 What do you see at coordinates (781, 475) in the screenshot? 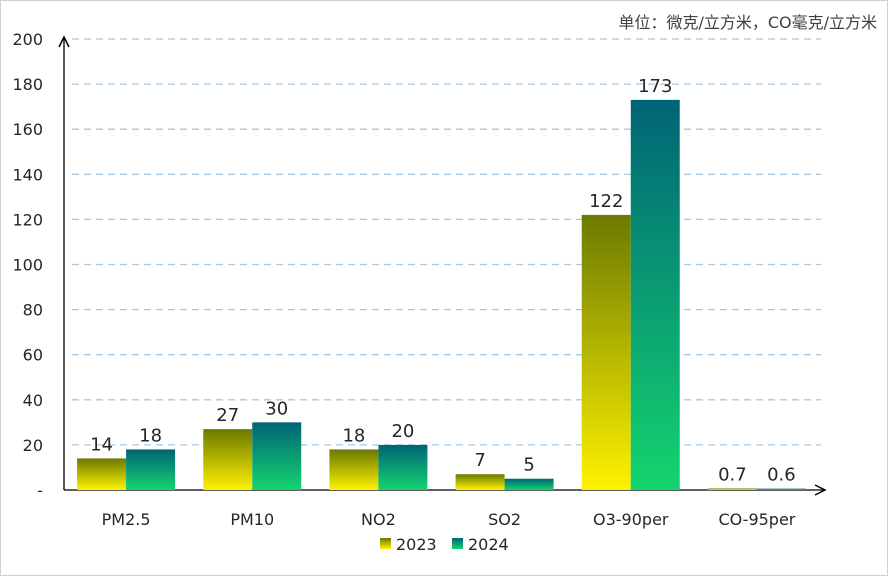
I see `data-label: 0.6` at bounding box center [781, 475].